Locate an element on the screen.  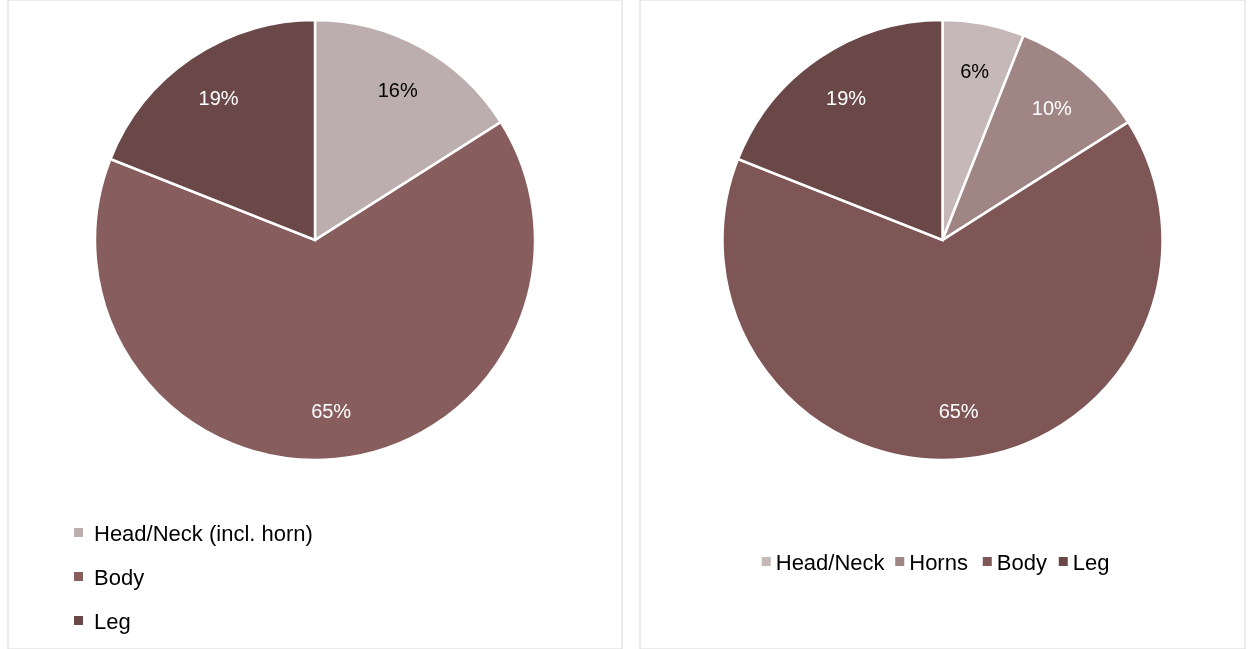
legend-label: Head/Neck (incl. horn) is located at coordinates (203, 533).